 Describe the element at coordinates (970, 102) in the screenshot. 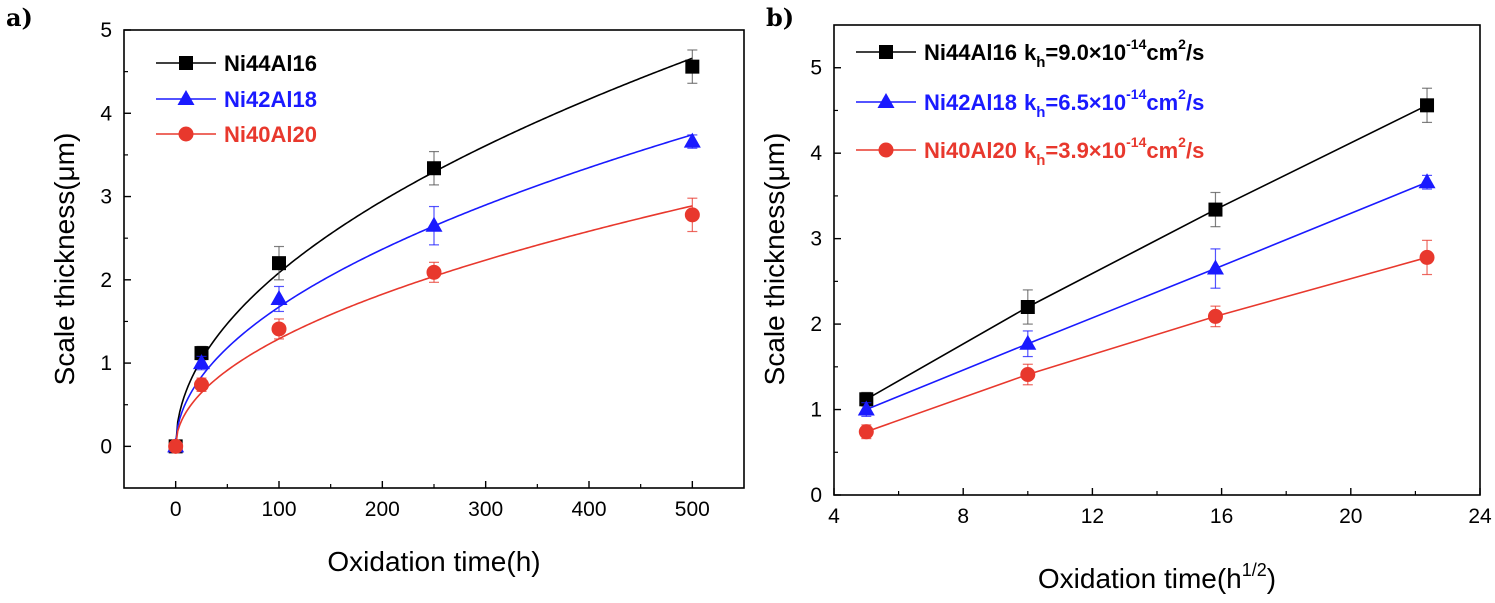

I see `b-legend-ni42al18-name: Ni42Al18` at that location.